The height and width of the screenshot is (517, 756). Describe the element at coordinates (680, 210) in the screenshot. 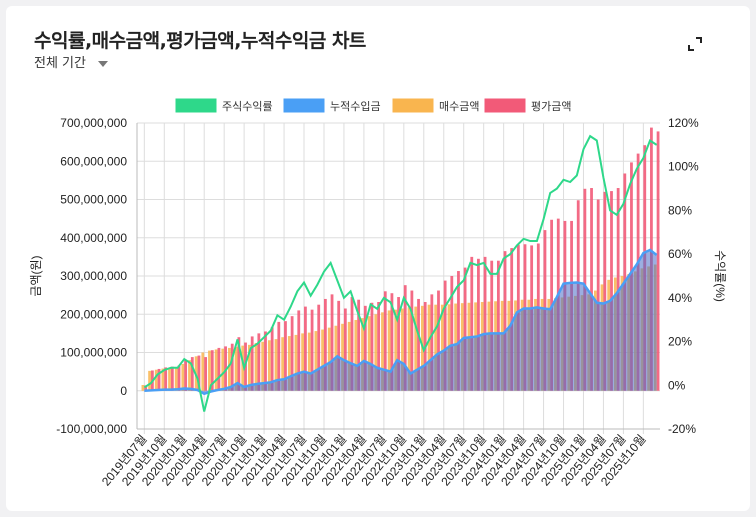

I see `y2-tick-label: 80%` at that location.